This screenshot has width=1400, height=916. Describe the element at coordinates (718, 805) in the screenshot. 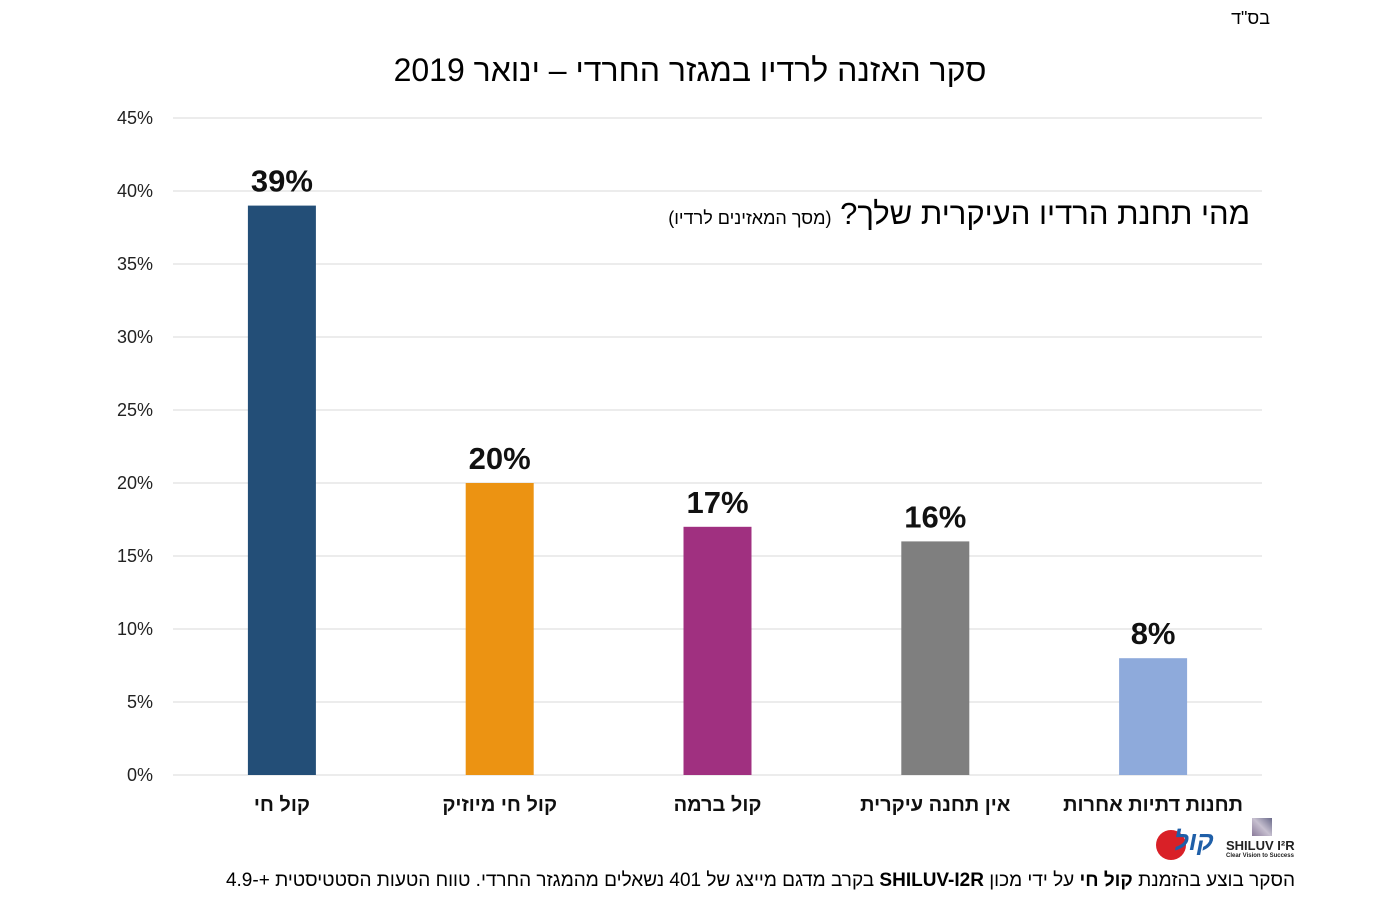

I see `x-tick-label: קול ברמה` at that location.